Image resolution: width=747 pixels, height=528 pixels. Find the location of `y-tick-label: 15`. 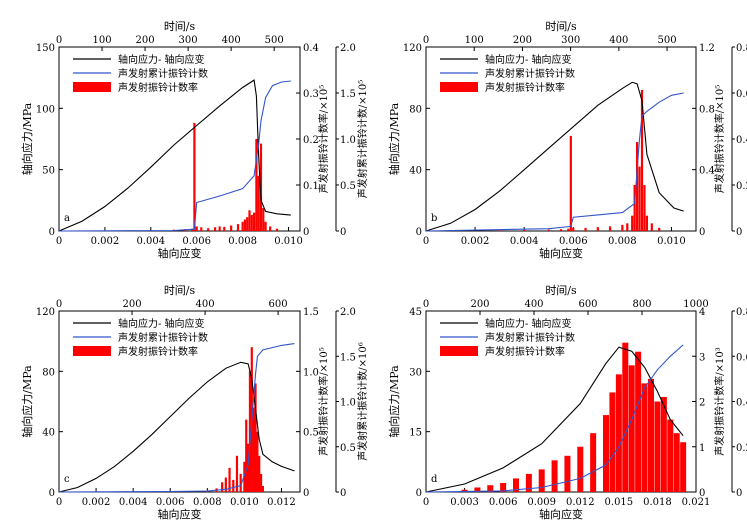

y-tick-label: 15 is located at coordinates (415, 433).